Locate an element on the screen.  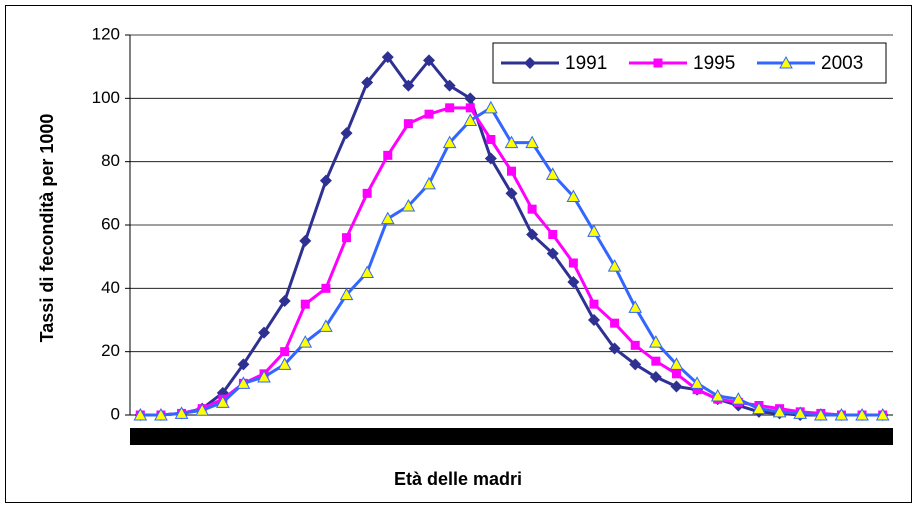
y-tick-label: 60 is located at coordinates (110, 223).